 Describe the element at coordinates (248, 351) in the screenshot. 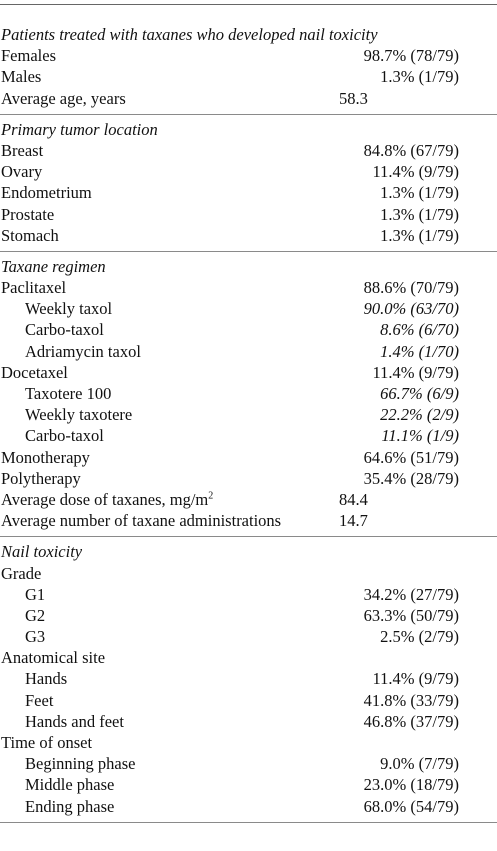

I see `table-row: Adriamycin taxol 1.4% (1/70)` at that location.